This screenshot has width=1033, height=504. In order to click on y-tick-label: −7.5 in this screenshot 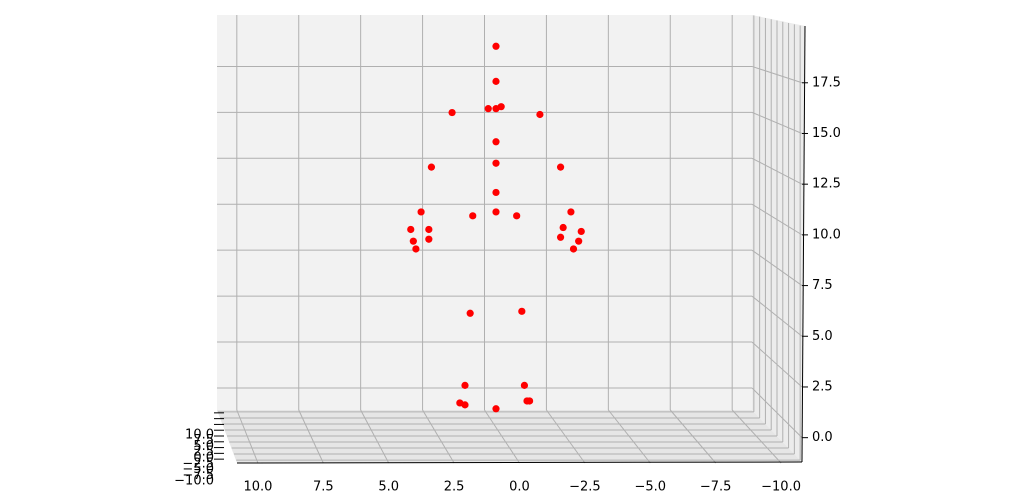, I will do `click(198, 475)`.